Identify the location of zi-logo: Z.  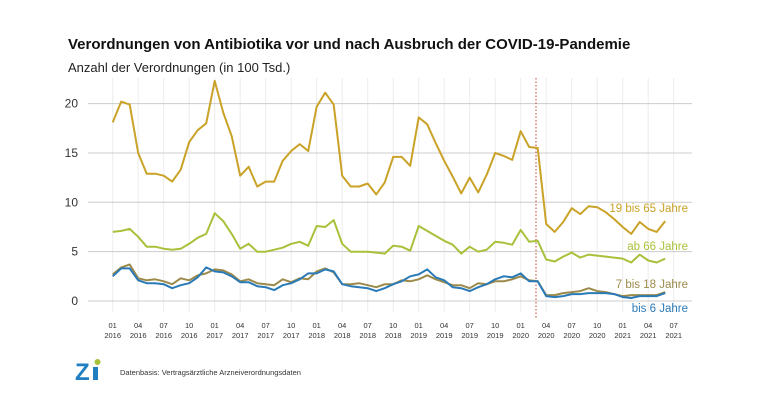
(88, 370).